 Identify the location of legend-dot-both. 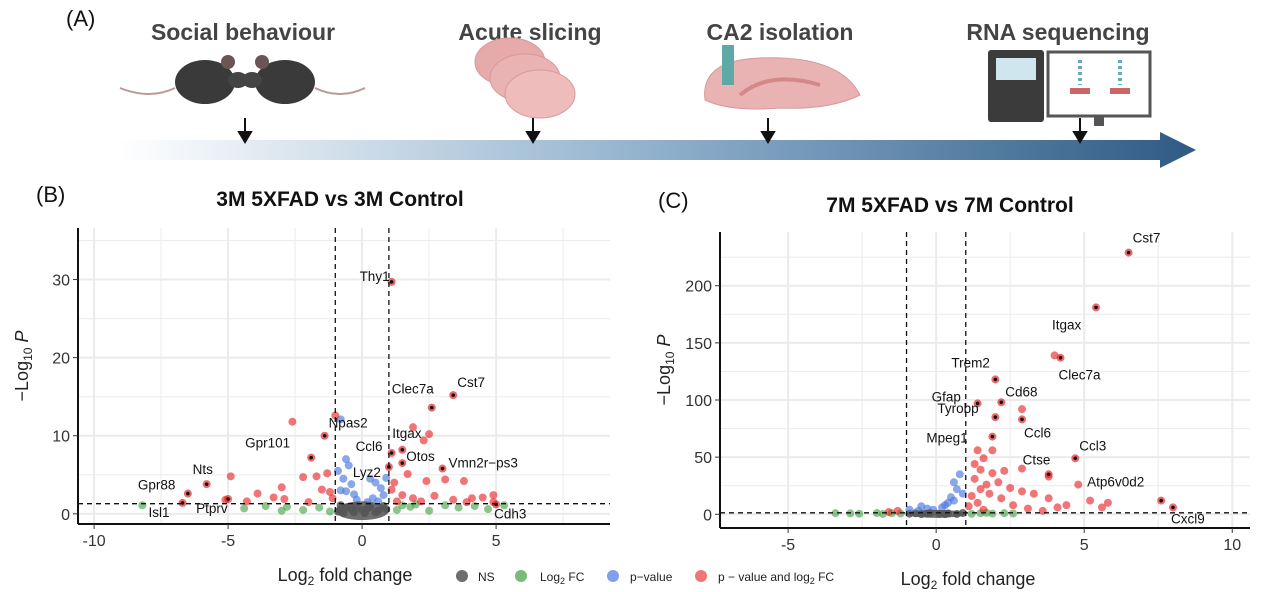
(701, 576).